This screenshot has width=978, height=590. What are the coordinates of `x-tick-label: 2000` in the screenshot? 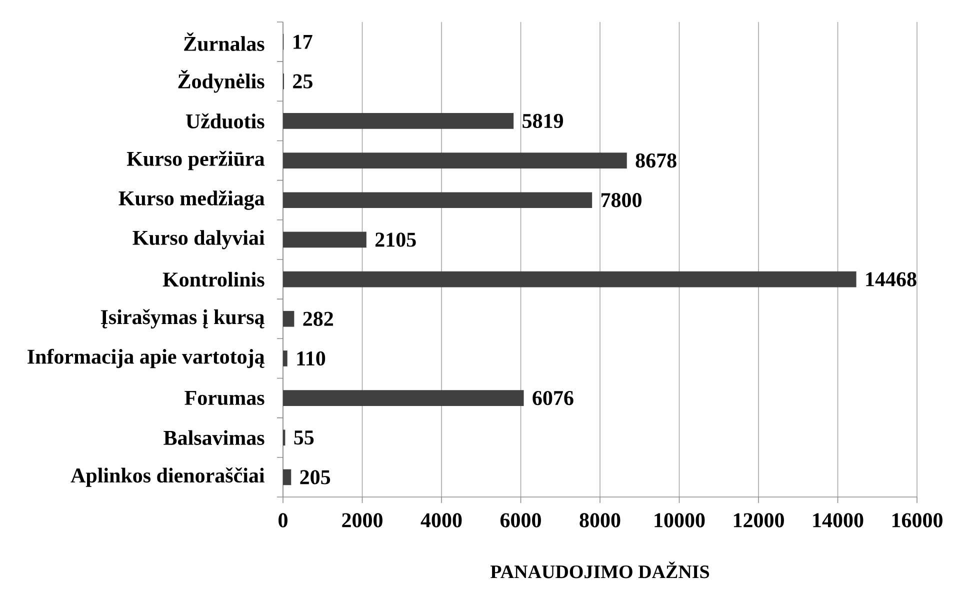 It's located at (362, 520).